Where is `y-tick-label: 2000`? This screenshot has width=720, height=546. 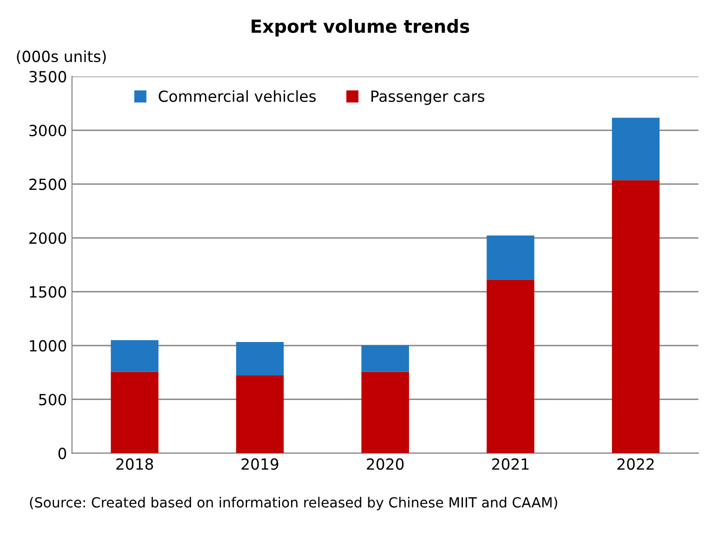
y-tick-label: 2000 is located at coordinates (47, 238).